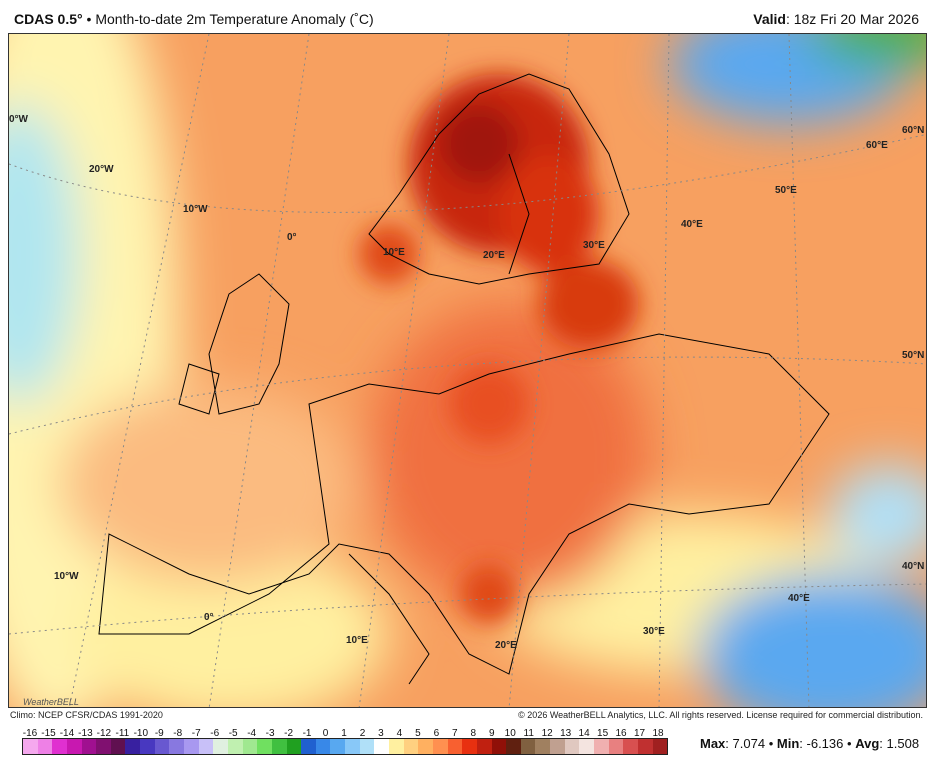  What do you see at coordinates (178, 733) in the screenshot?
I see `colorbar-tick-label: -8` at bounding box center [178, 733].